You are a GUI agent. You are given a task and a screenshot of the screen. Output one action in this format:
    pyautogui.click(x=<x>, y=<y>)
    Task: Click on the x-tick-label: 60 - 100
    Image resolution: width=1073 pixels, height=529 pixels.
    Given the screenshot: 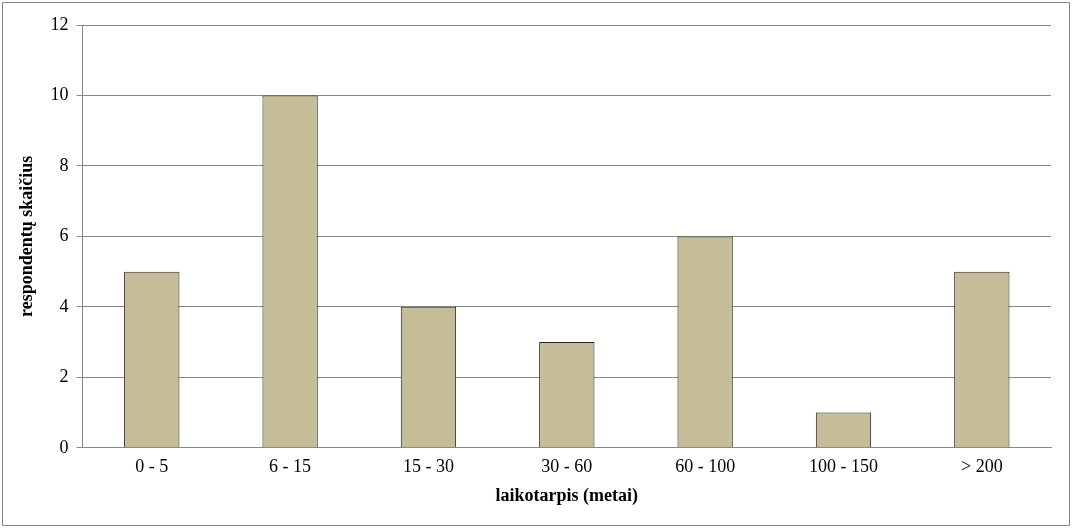 What is the action you would take?
    pyautogui.click(x=705, y=466)
    